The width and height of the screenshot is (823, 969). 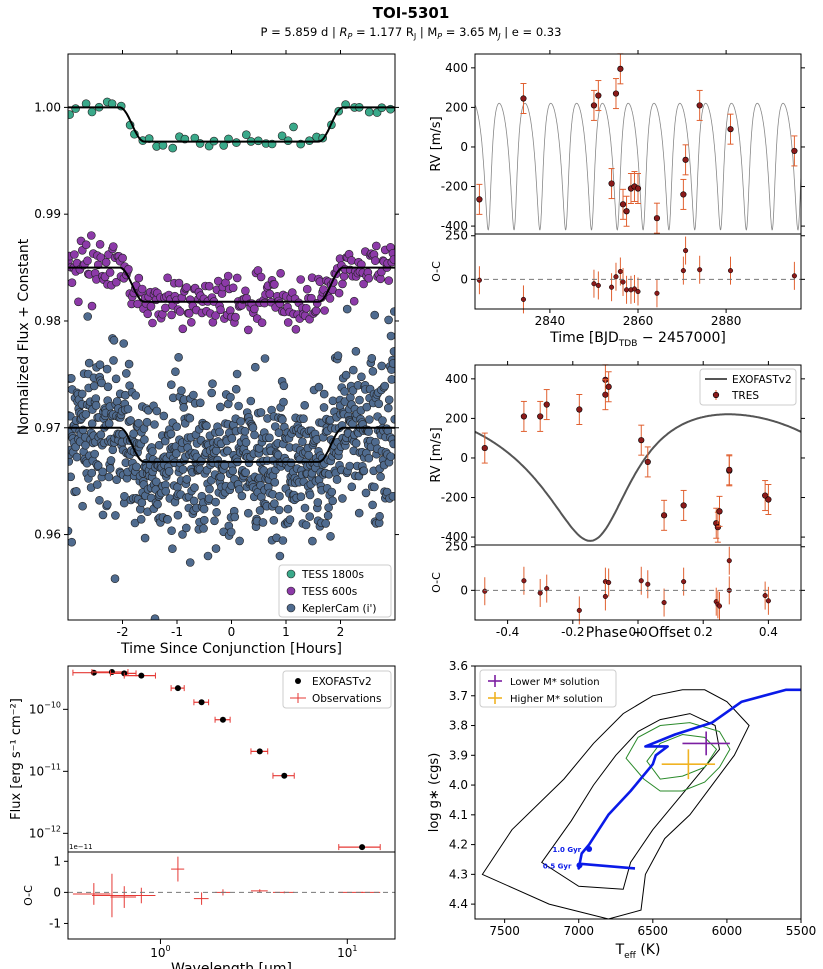 What do you see at coordinates (458, 874) in the screenshot?
I see `y-tick-label: 4.3` at bounding box center [458, 874].